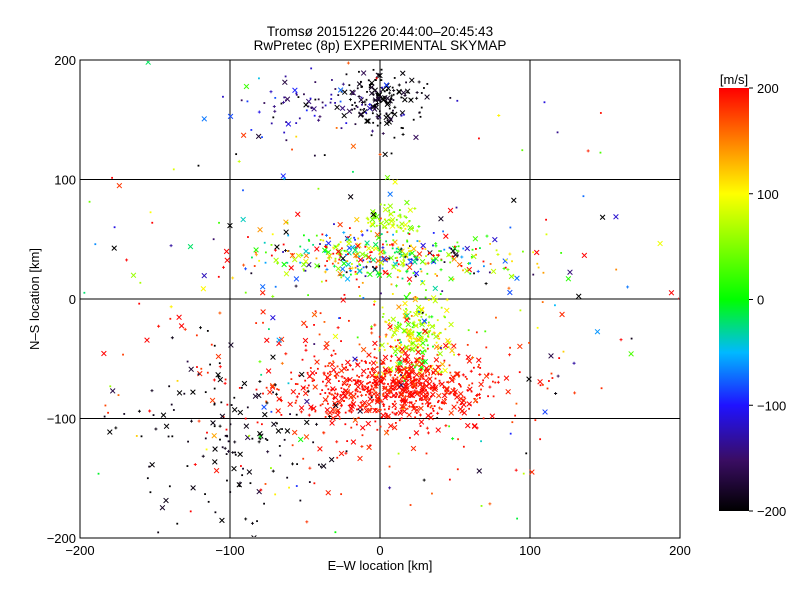  I want to click on y-tick-label: −200, so click(61, 538).